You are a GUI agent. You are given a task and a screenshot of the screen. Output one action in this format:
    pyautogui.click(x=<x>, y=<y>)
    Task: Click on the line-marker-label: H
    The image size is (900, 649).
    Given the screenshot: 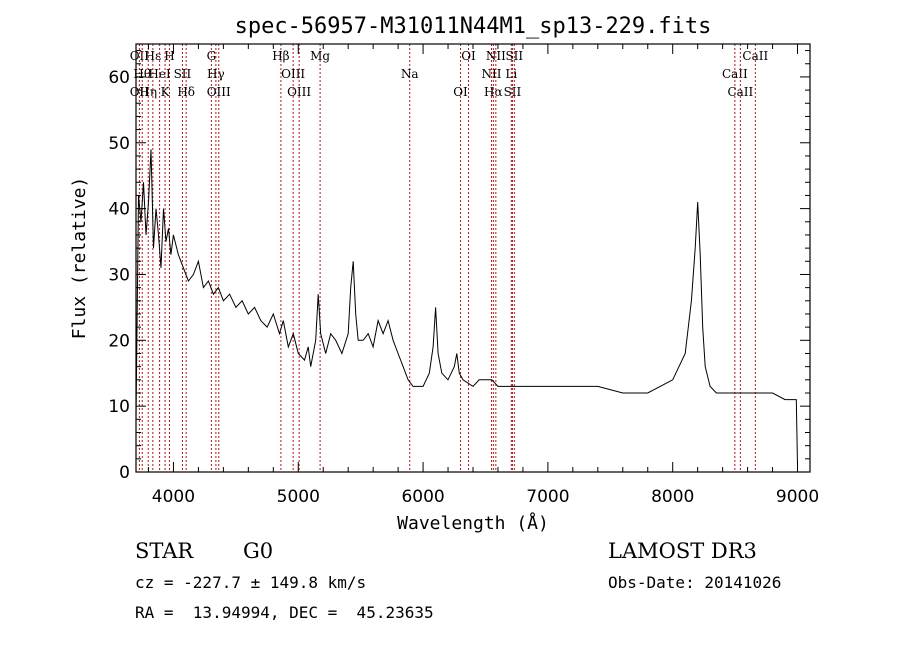 What is the action you would take?
    pyautogui.click(x=169, y=56)
    